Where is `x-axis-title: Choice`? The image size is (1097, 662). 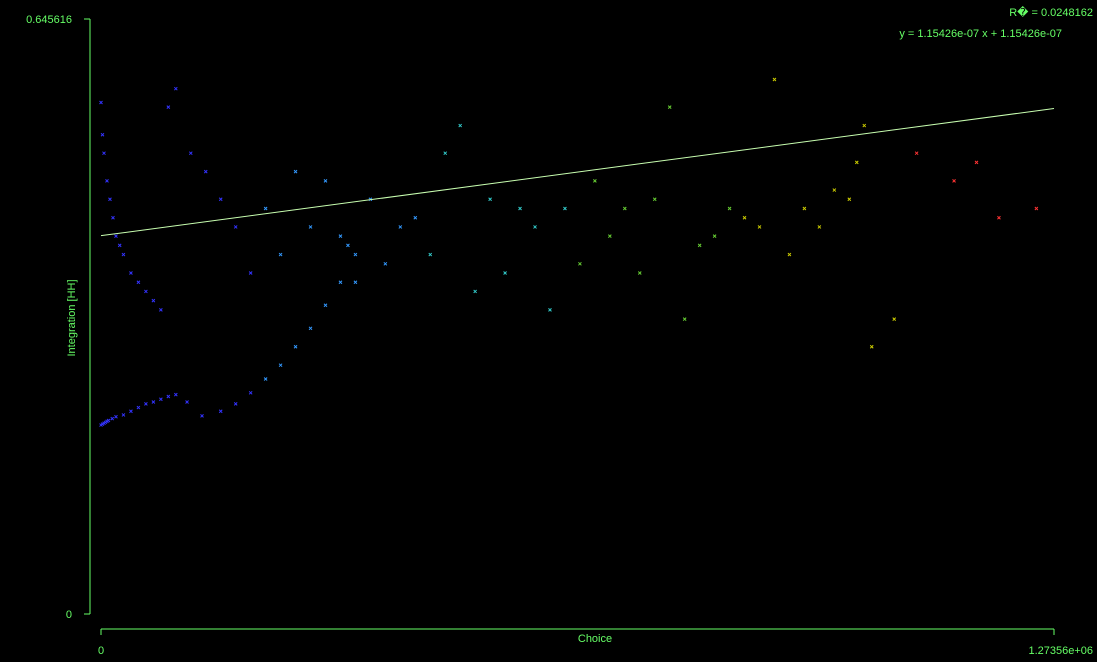 x-axis-title: Choice is located at coordinates (595, 639).